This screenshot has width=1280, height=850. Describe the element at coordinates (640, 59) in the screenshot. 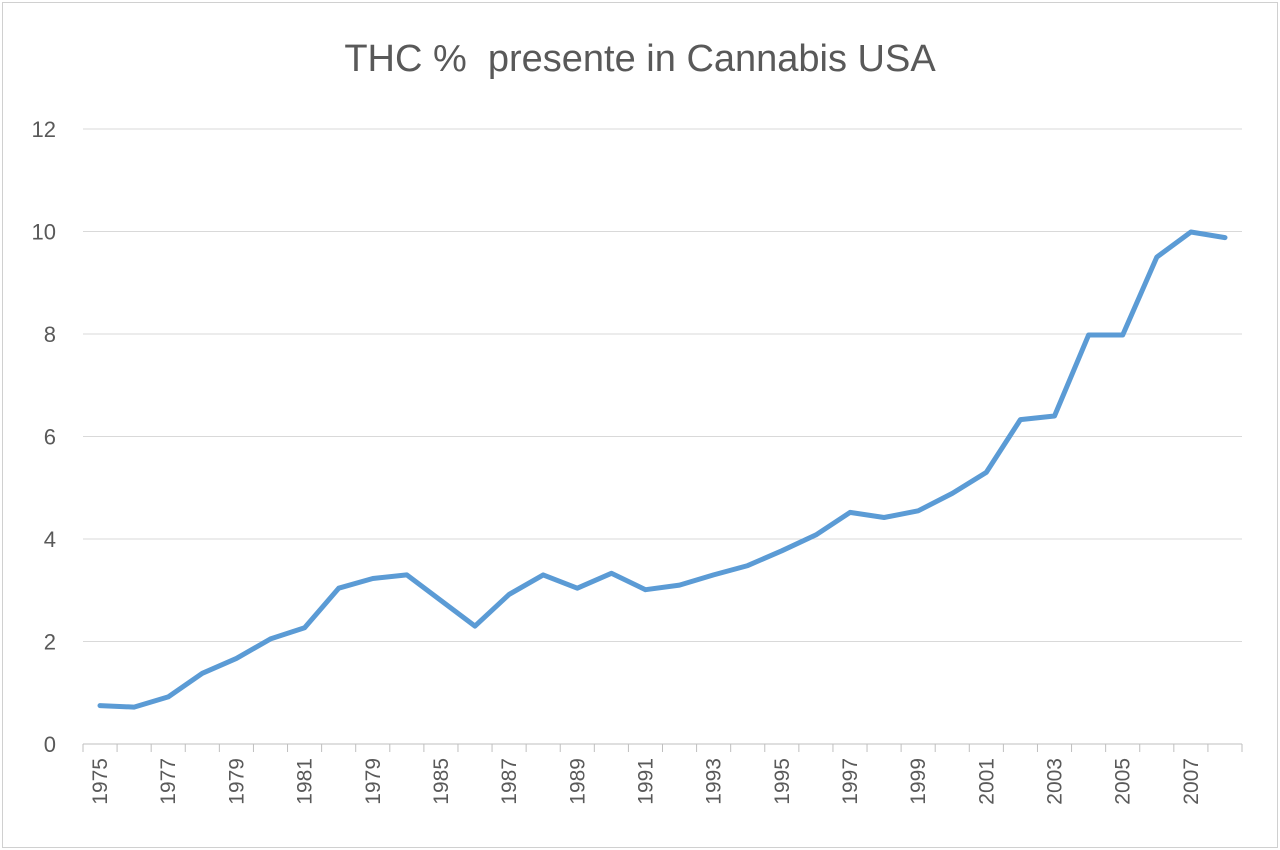

I see `chart-title: THC % presente in Cannabis USA` at that location.